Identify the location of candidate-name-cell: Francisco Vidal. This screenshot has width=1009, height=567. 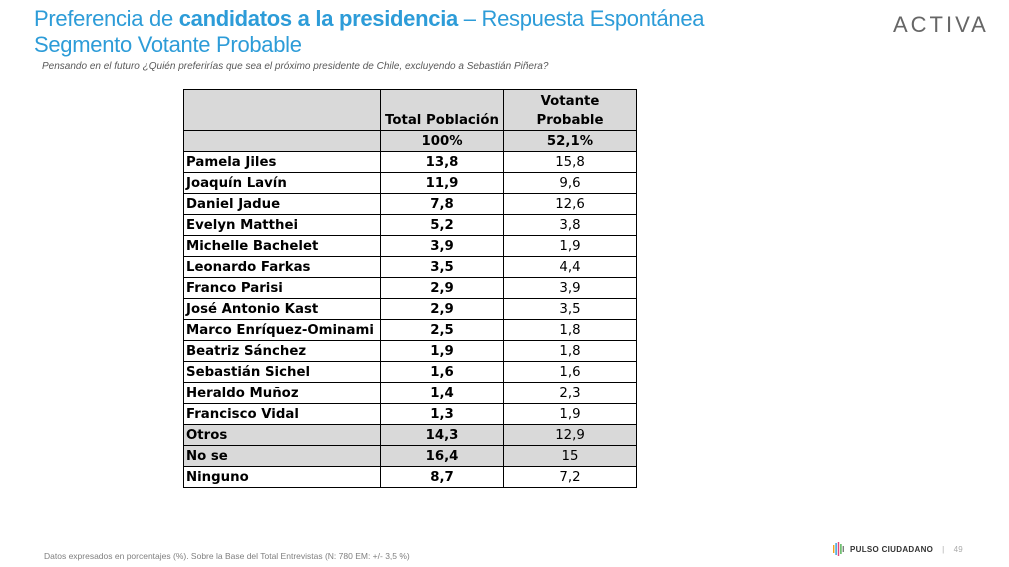
(282, 414).